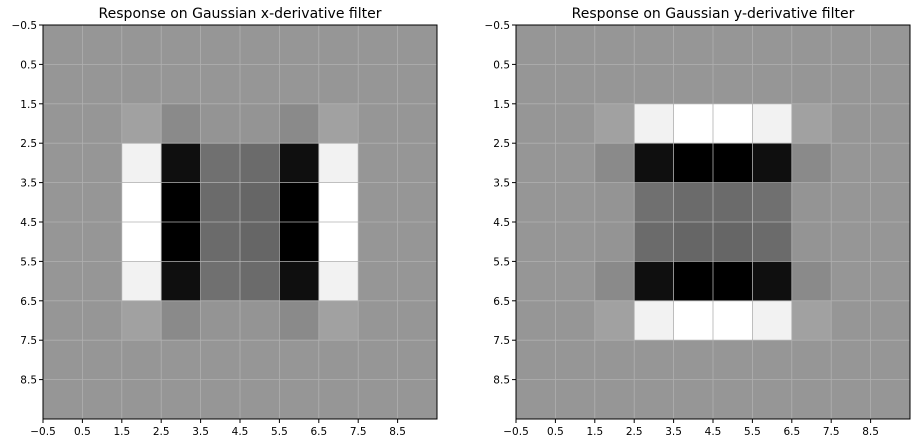 The width and height of the screenshot is (918, 445). What do you see at coordinates (397, 432) in the screenshot?
I see `x-tick-label: 8.5` at bounding box center [397, 432].